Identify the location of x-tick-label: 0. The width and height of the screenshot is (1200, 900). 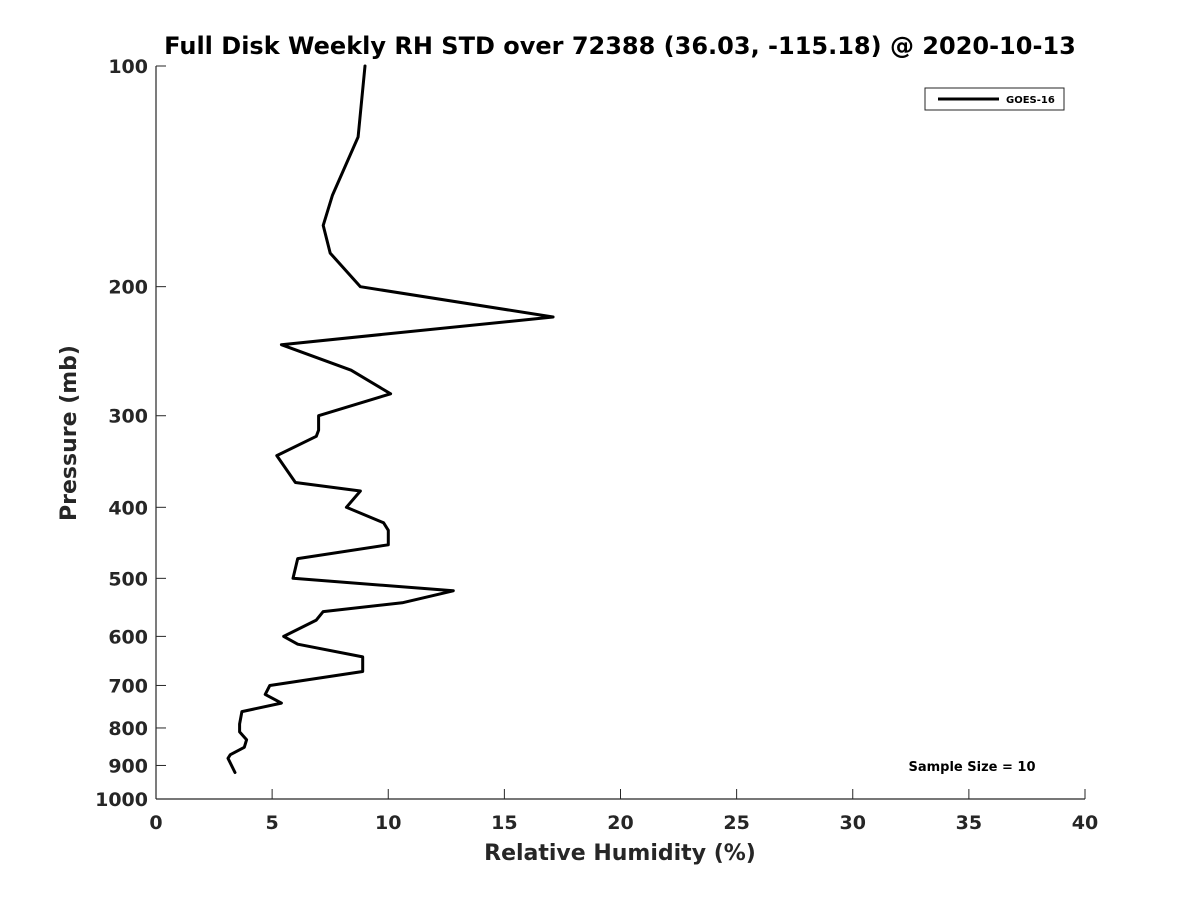
(155, 823).